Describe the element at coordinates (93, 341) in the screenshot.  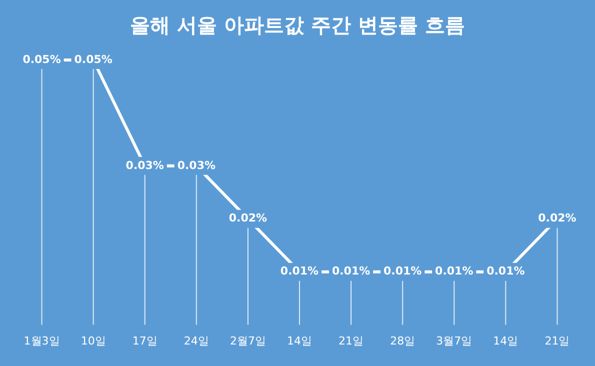
I see `x-tick-label: 10일` at that location.